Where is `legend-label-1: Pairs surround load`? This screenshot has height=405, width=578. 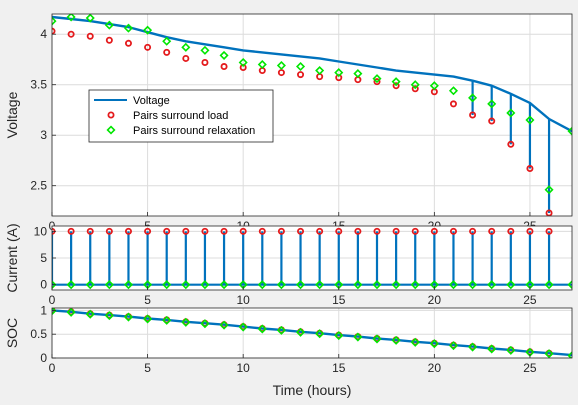
legend-label-1: Pairs surround load is located at coordinates (180, 116).